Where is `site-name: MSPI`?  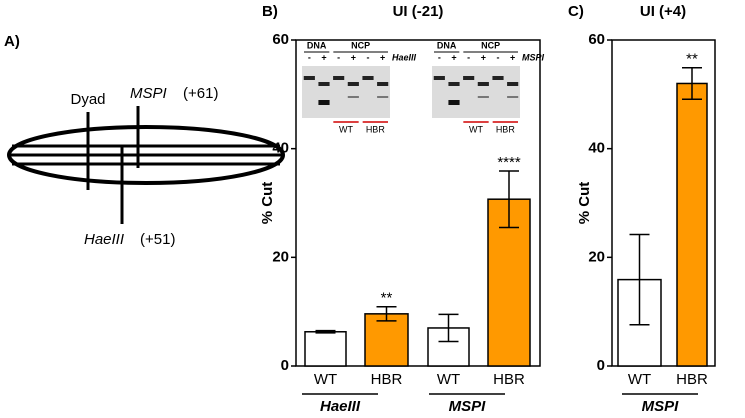
site-name: MSPI is located at coordinates (148, 93).